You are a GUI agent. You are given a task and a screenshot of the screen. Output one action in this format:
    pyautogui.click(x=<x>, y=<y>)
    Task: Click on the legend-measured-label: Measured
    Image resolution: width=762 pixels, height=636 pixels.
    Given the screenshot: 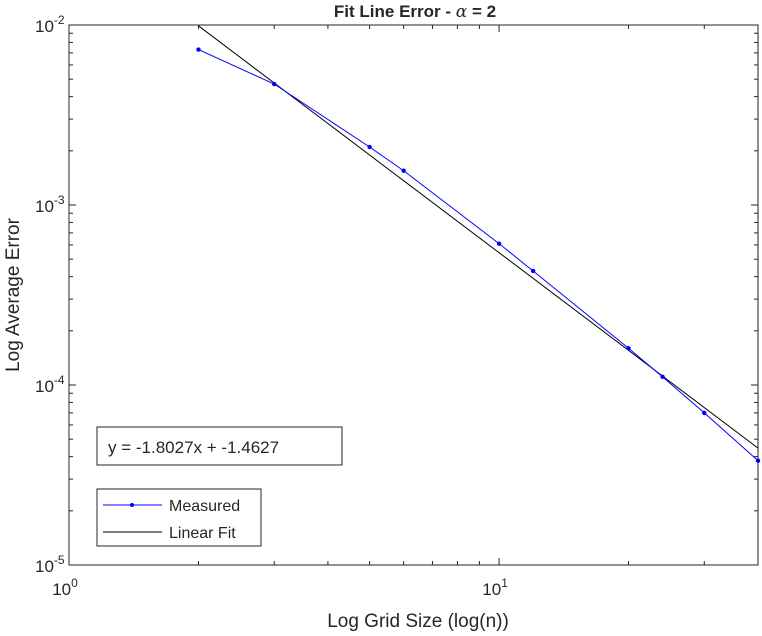 What is the action you would take?
    pyautogui.click(x=204, y=506)
    